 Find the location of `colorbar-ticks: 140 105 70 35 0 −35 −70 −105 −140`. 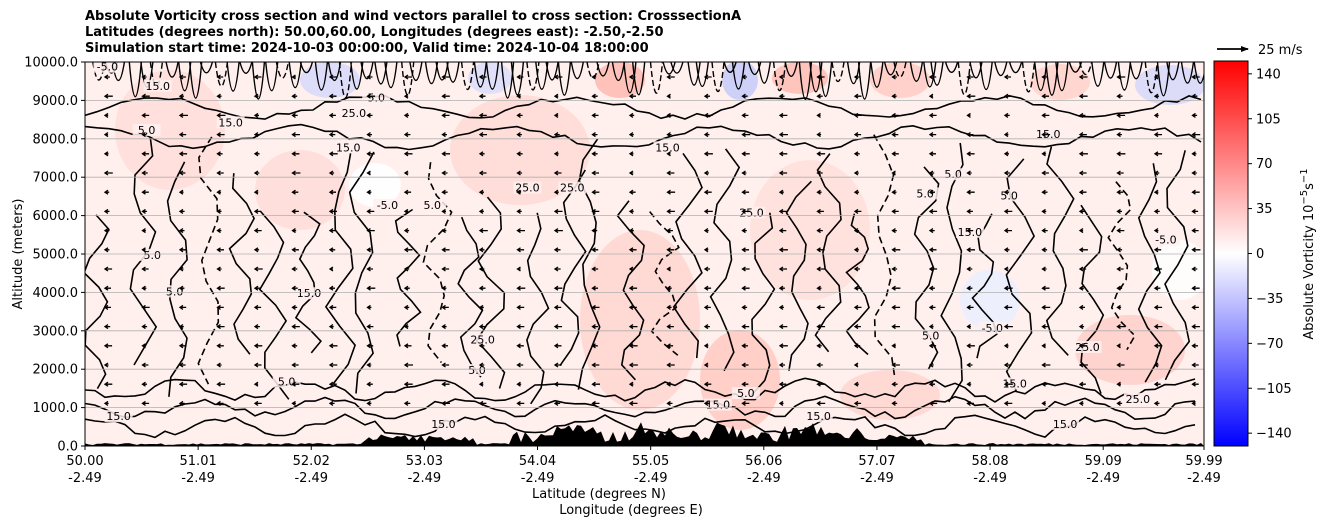

colorbar-ticks: 140 105 70 35 0 −35 −70 −105 −140 is located at coordinates (1270, 254).